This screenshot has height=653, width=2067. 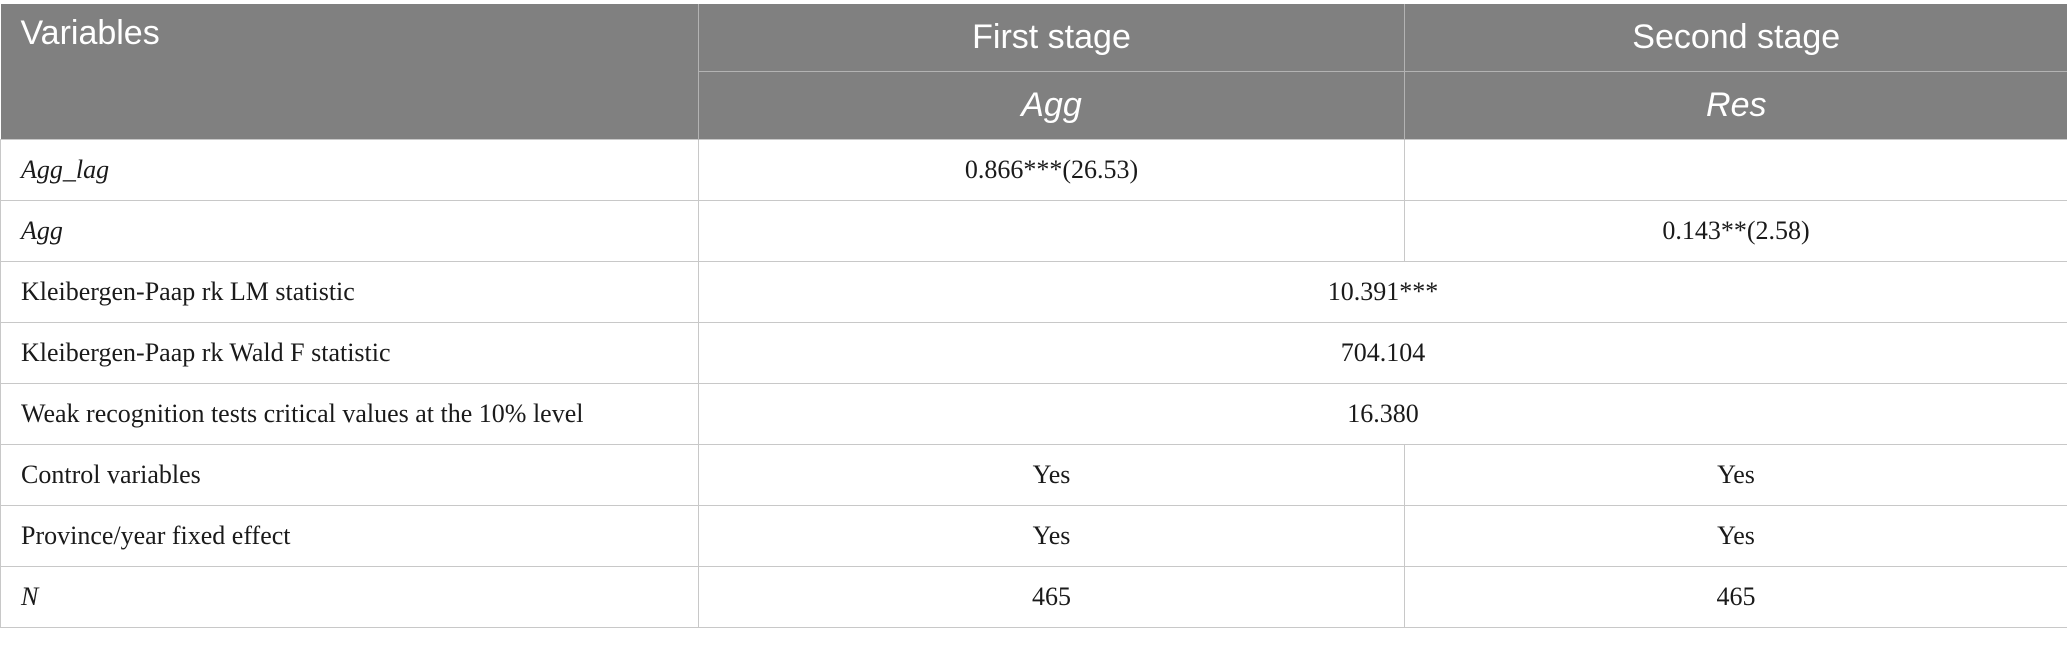 I want to click on header-row-dependent-vars: Agg Res, so click(x=1034, y=105).